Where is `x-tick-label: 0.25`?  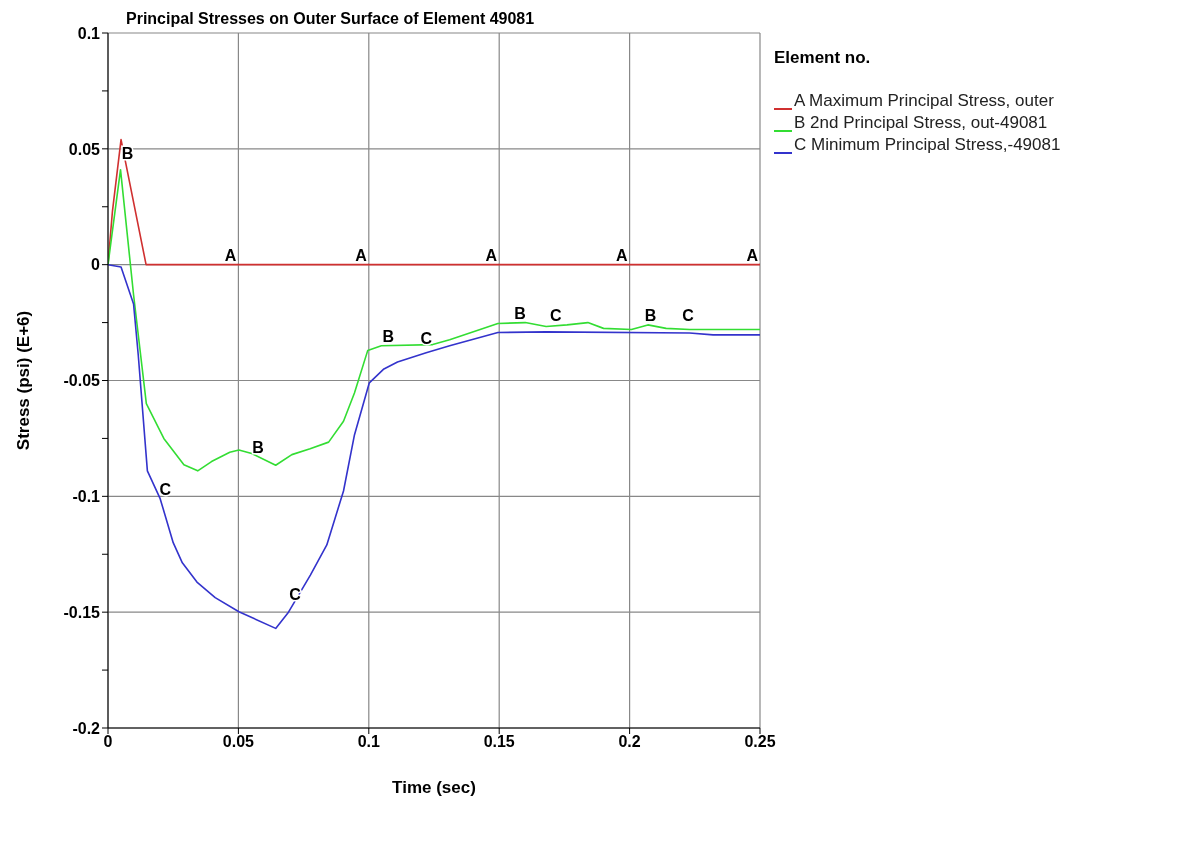
x-tick-label: 0.25 is located at coordinates (760, 742).